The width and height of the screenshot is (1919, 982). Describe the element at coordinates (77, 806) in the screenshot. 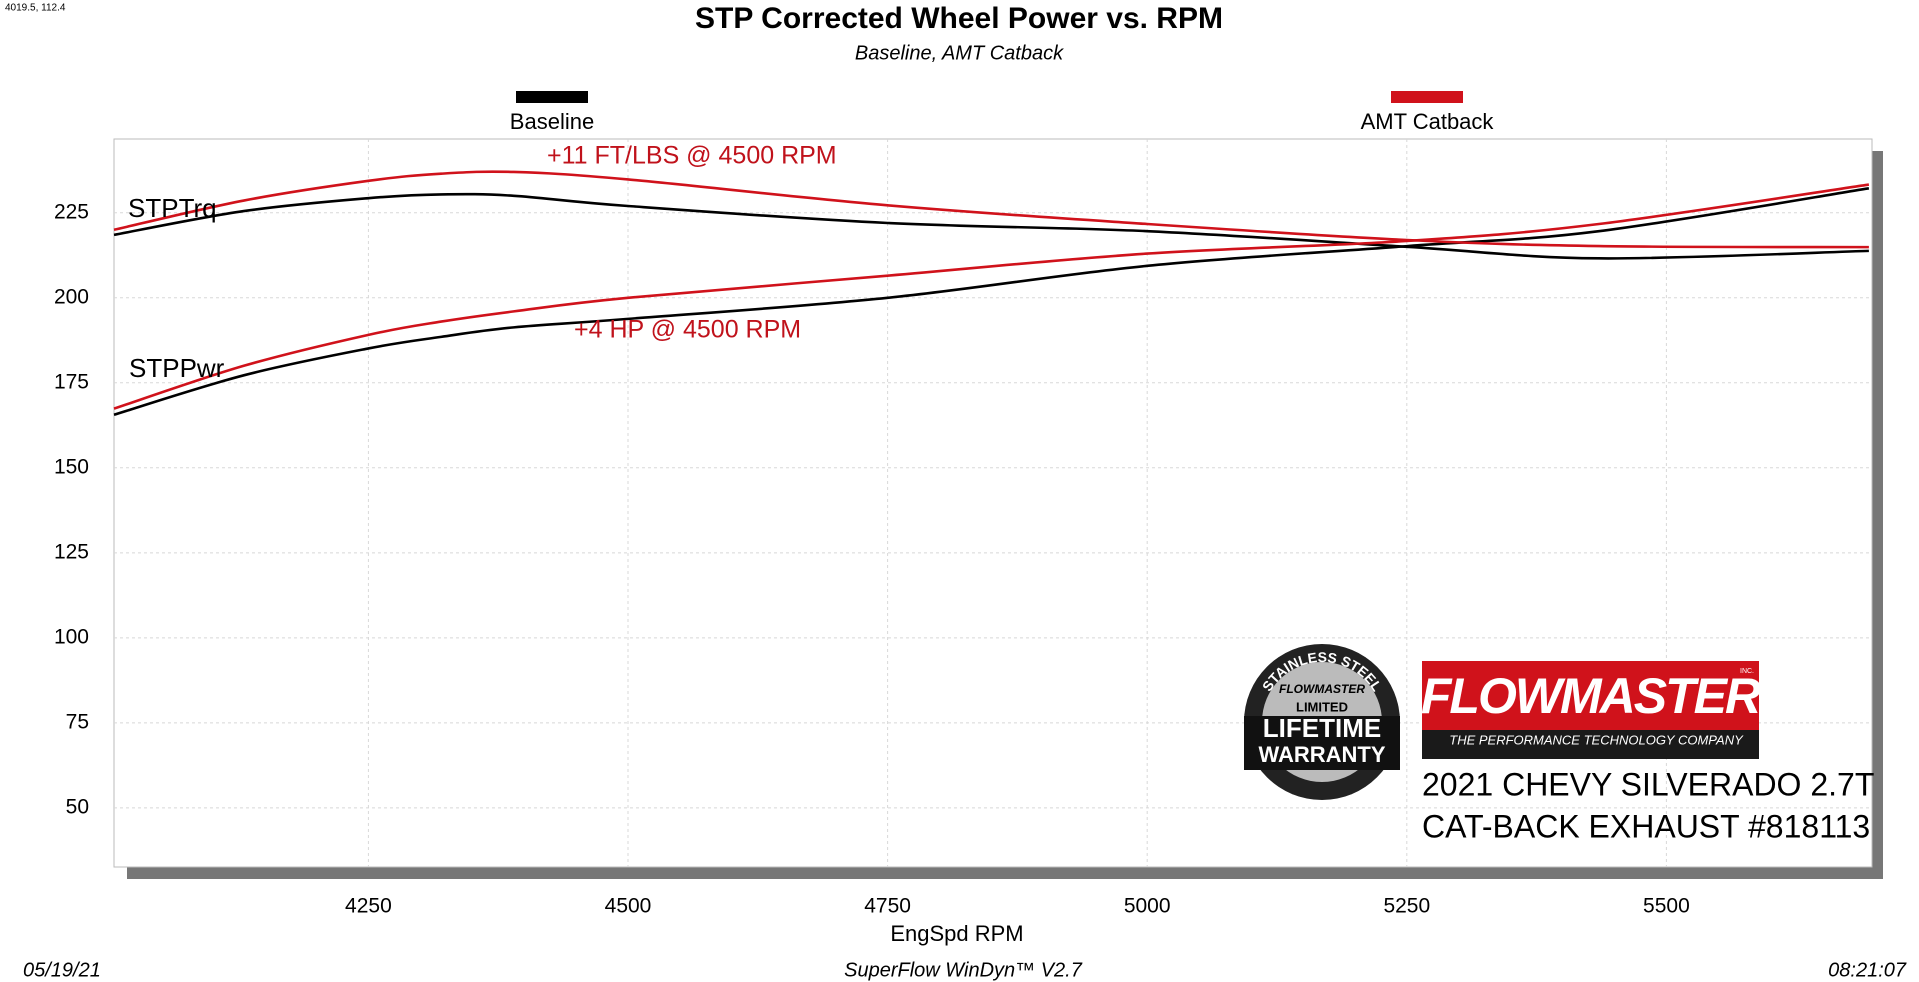

I see `y-tick-label: 50` at that location.